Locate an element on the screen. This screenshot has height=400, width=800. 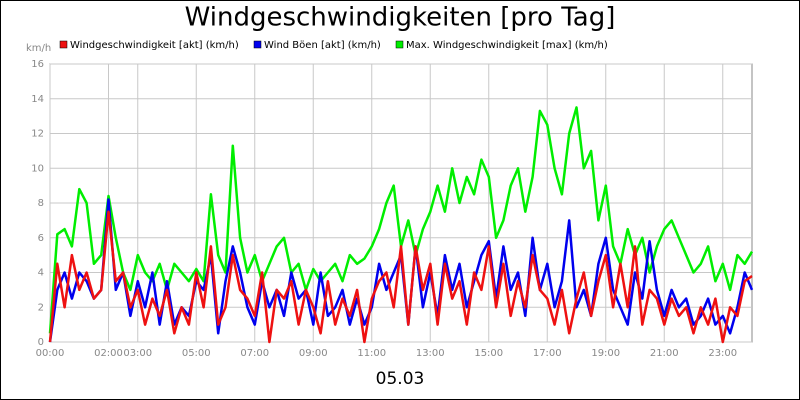
legend-label: Max. Windgeschwindigkeit [max] (km/h) is located at coordinates (507, 45).